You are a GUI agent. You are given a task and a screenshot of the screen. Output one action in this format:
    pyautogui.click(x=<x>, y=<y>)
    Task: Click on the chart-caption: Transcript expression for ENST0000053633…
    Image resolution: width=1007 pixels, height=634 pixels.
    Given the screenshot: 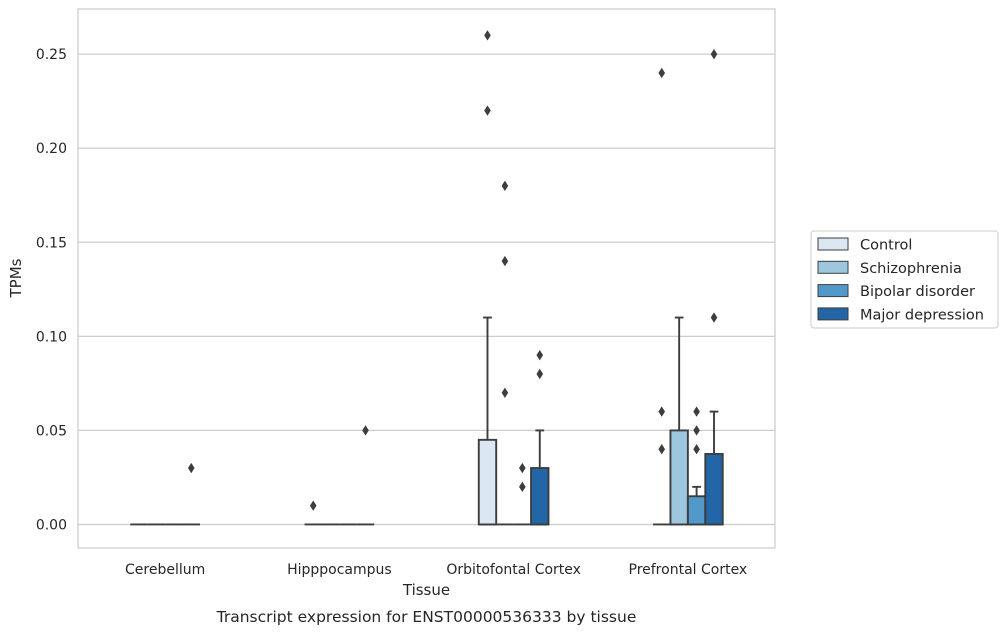 What is the action you would take?
    pyautogui.click(x=426, y=617)
    